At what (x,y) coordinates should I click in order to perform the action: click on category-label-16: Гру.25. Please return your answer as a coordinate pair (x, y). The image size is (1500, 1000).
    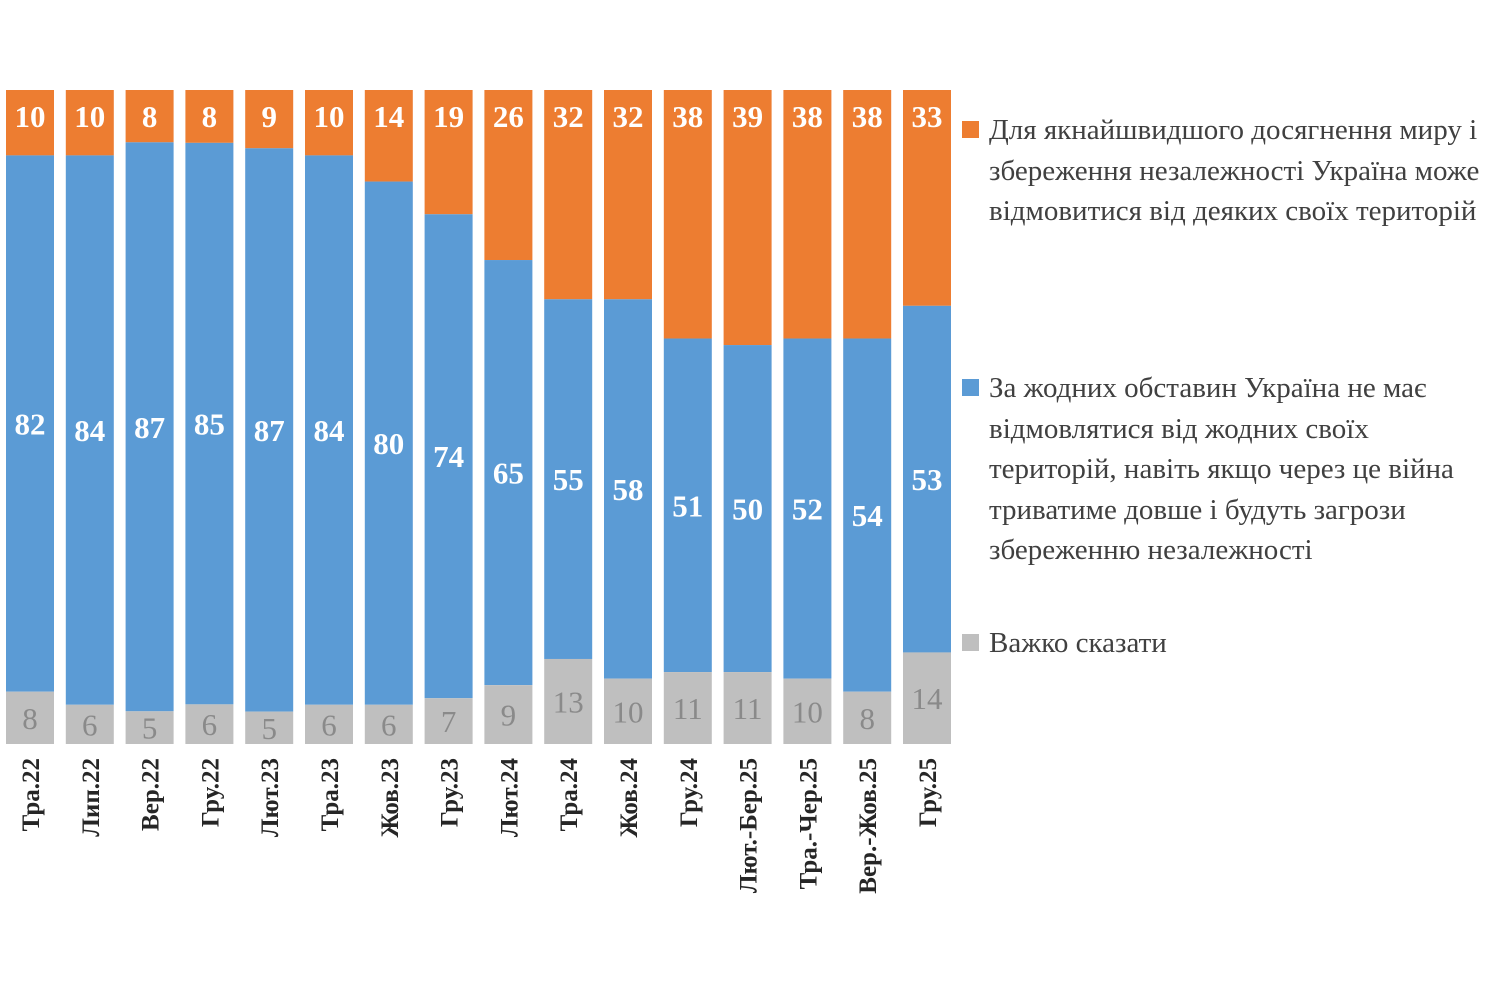
    Looking at the image, I should click on (928, 792).